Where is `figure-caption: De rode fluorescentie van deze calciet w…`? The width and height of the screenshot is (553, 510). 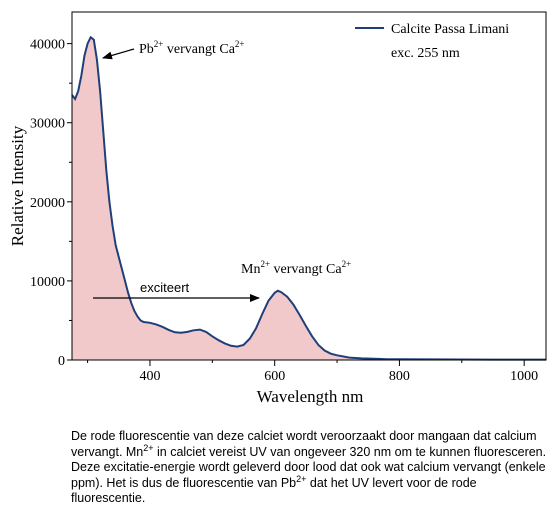 figure-caption: De rode fluorescentie van deze calciet w… is located at coordinates (309, 468).